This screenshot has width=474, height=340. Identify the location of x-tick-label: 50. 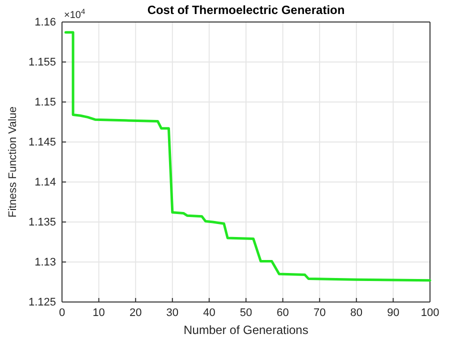
(246, 312).